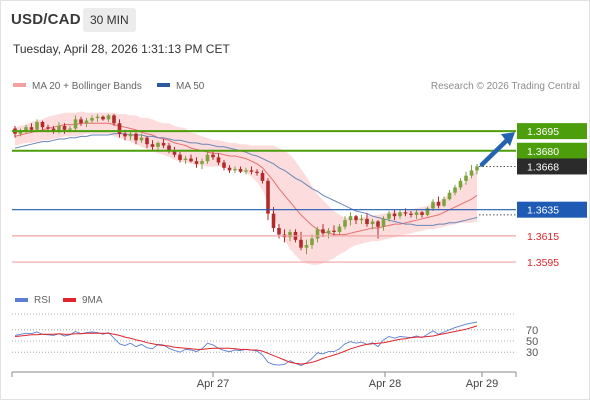 The image size is (590, 400). Describe the element at coordinates (121, 49) in the screenshot. I see `chart-datetime: Tuesday, April 28, 2026 1:31:13 PM CET` at that location.